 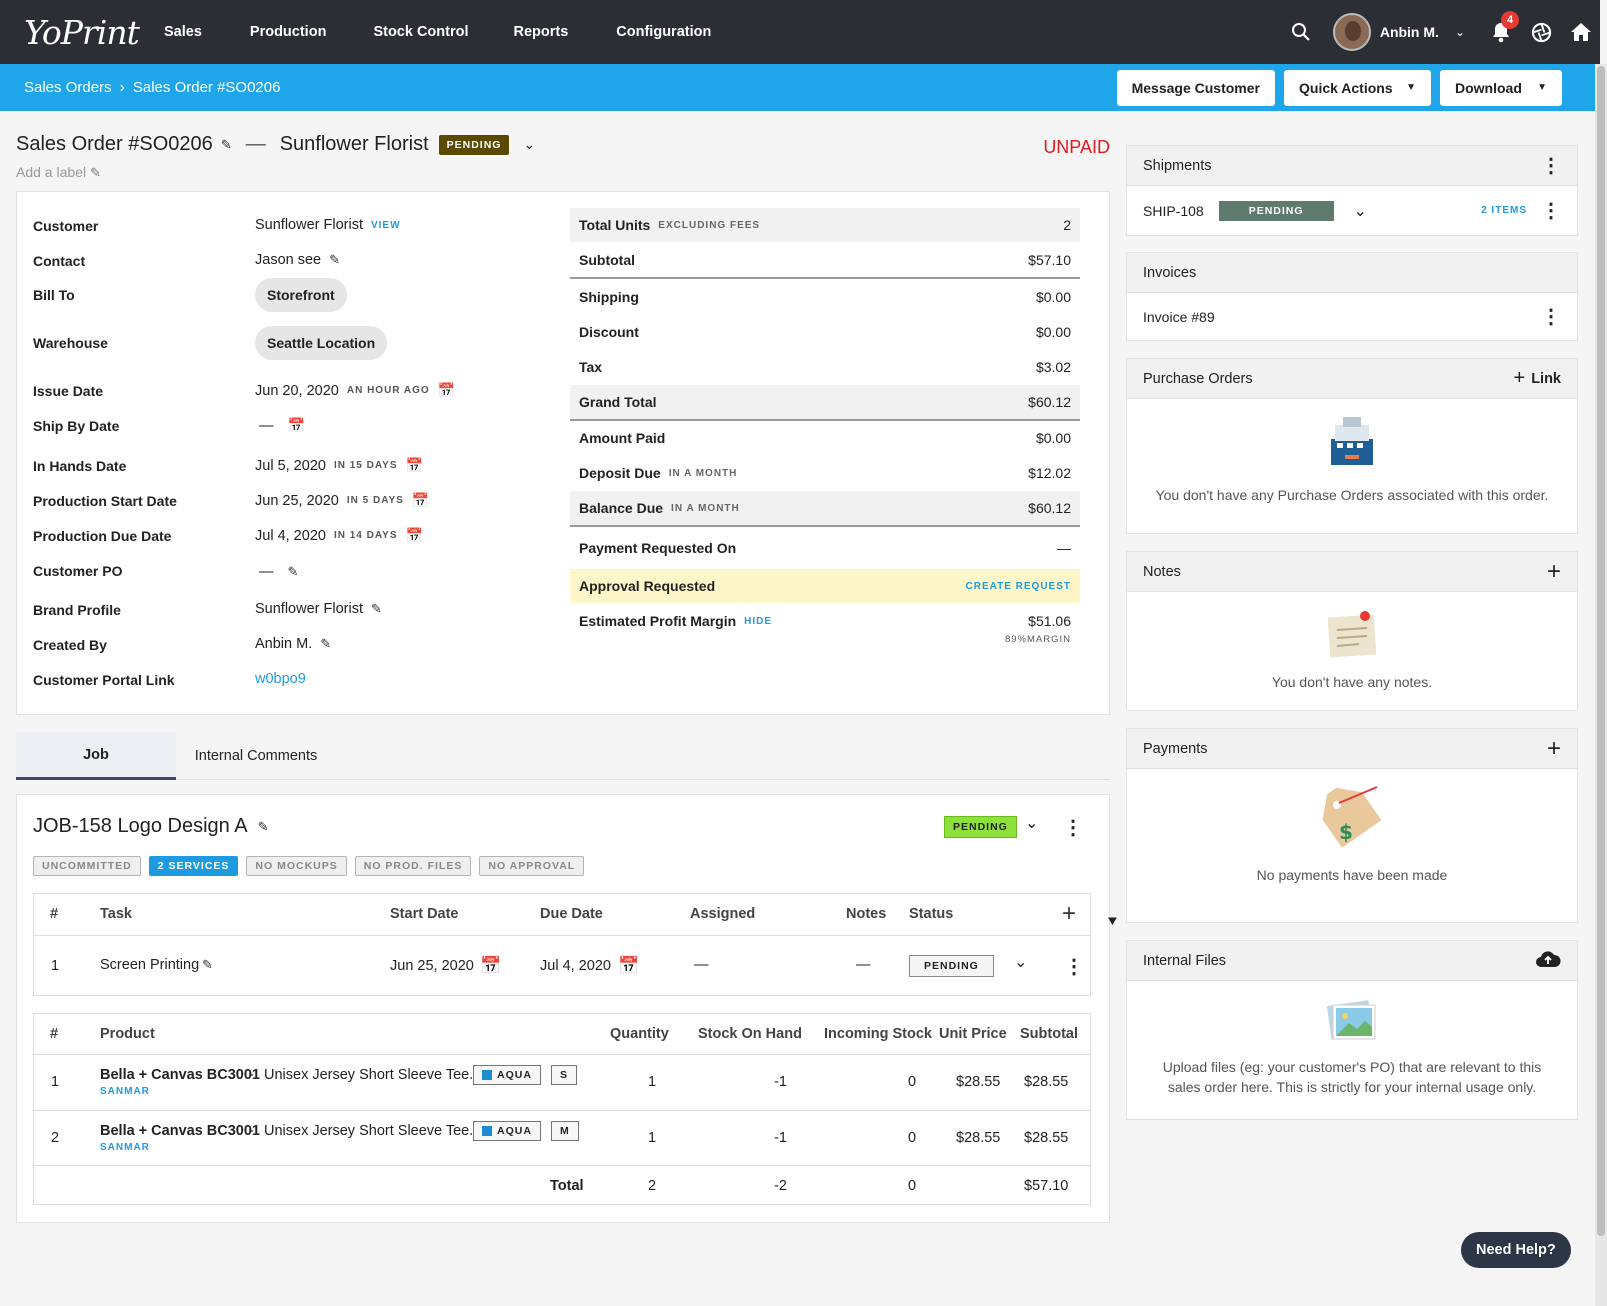 I want to click on add-note-icon: +, so click(x=1553, y=571).